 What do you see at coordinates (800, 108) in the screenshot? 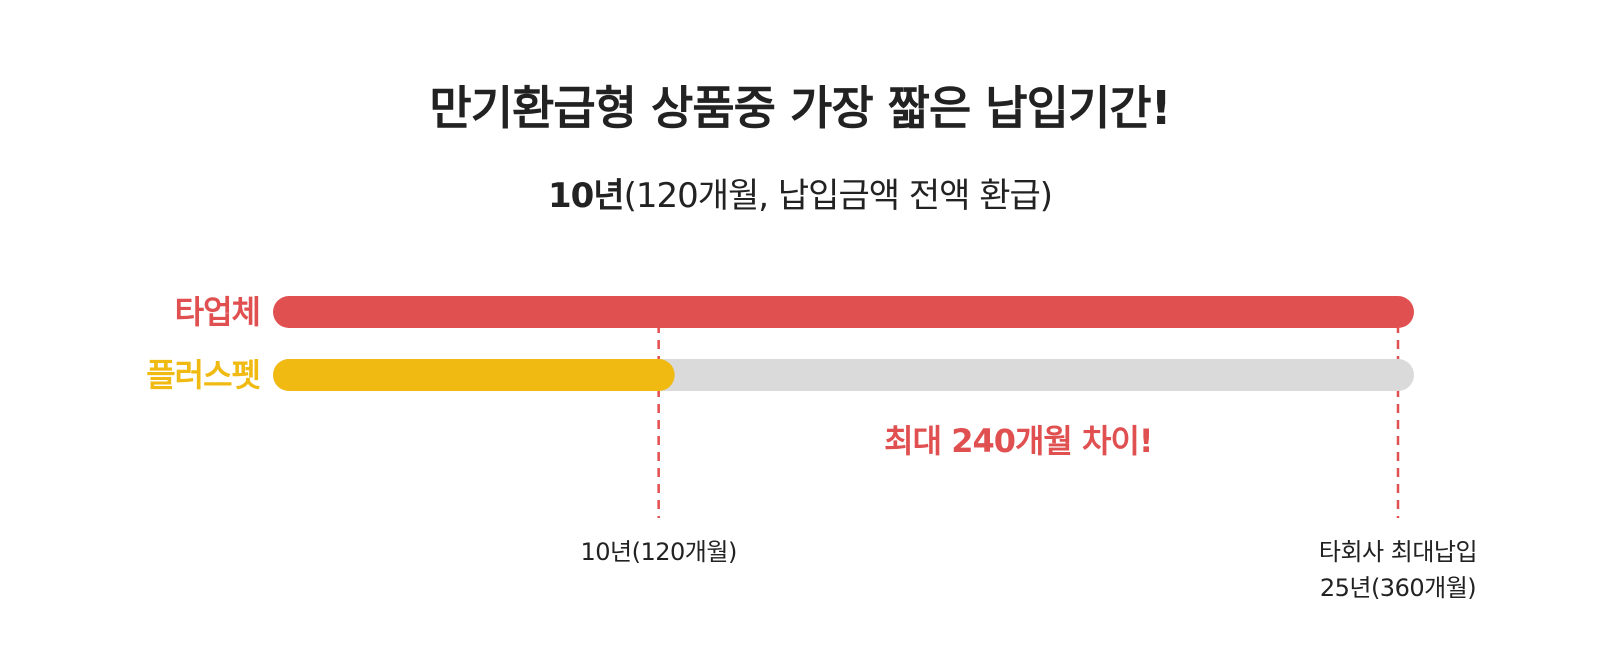
I see `page-title: 만기환급형 상품중 가장 짧은 납입기간!` at bounding box center [800, 108].